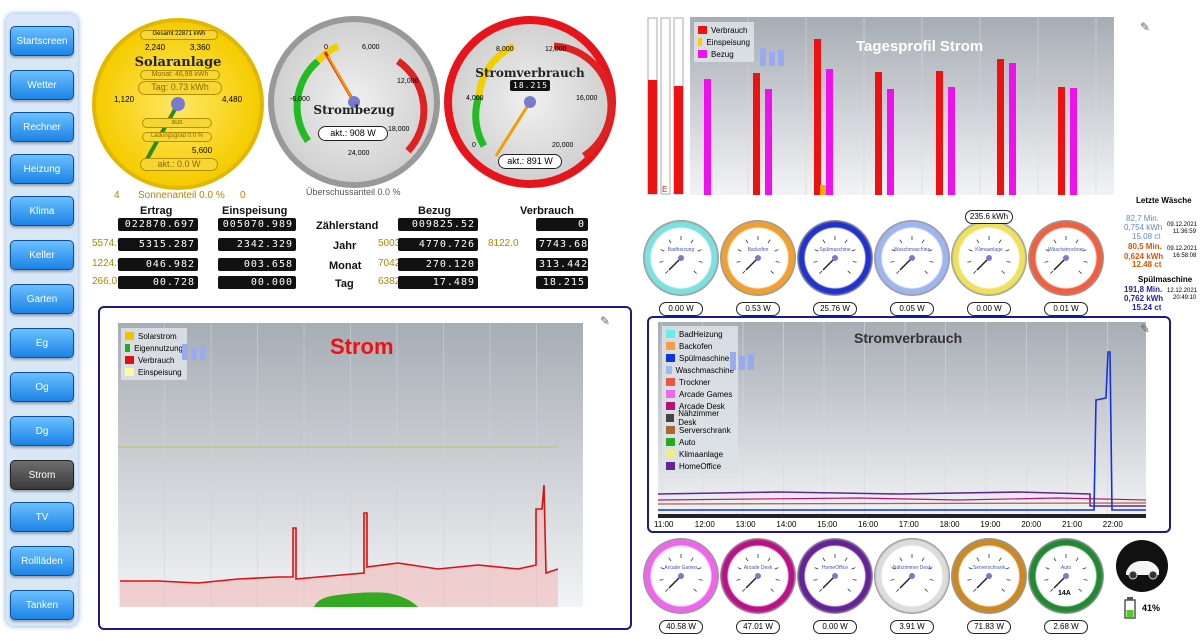  What do you see at coordinates (202, 150) in the screenshot?
I see `solar-tick-5600: 5,600` at bounding box center [202, 150].